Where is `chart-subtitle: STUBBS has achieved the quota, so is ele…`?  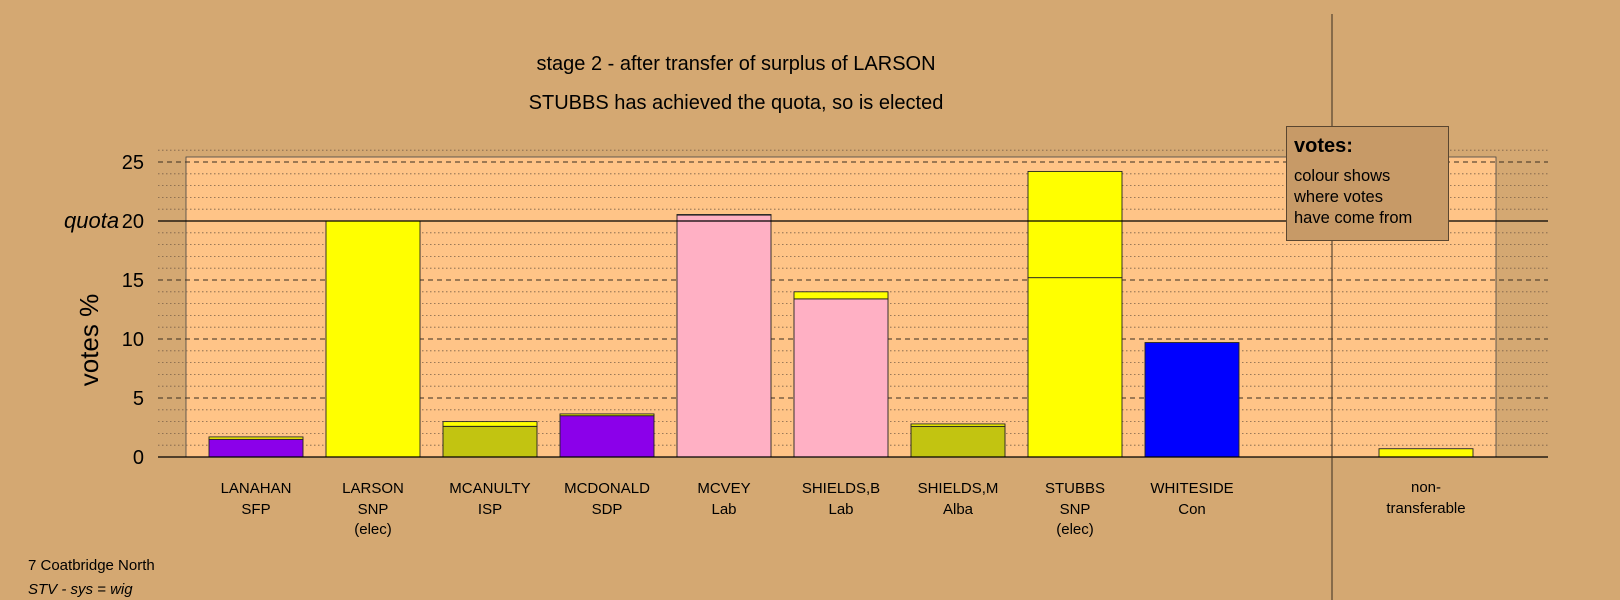 chart-subtitle: STUBBS has achieved the quota, so is ele… is located at coordinates (736, 103).